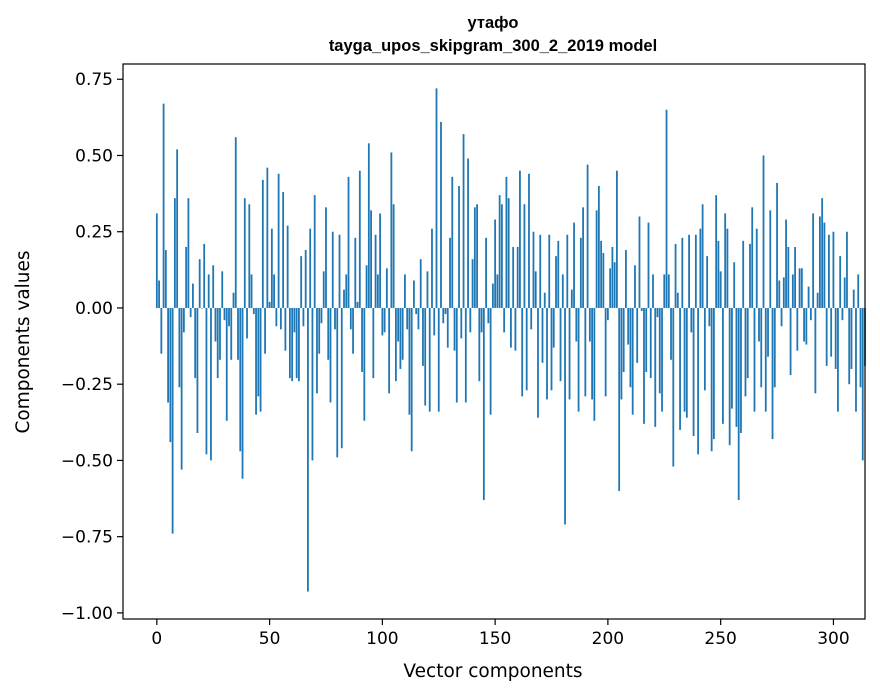  I want to click on x-axis-ticks: 0 50 100 150 200 250 300, so click(500, 634).